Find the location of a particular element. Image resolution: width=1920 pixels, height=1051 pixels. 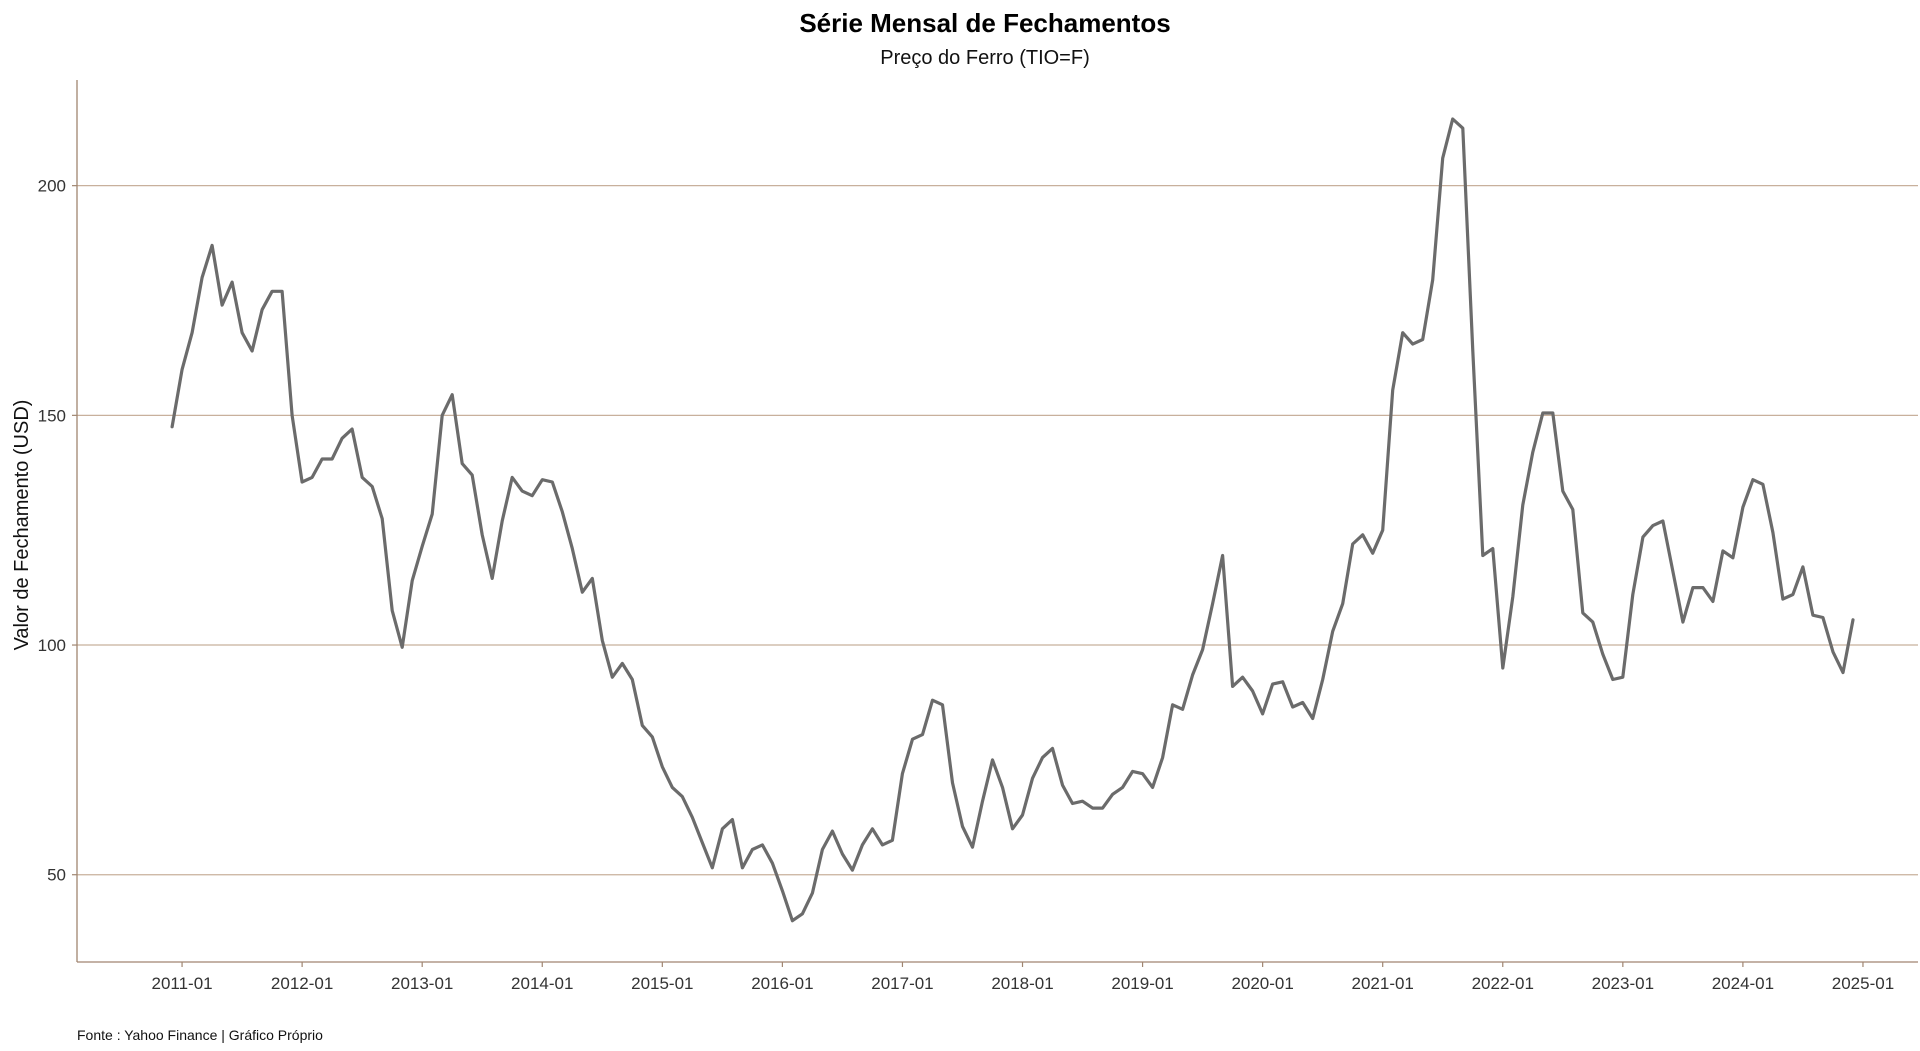

y-tick-label: 200 is located at coordinates (52, 186).